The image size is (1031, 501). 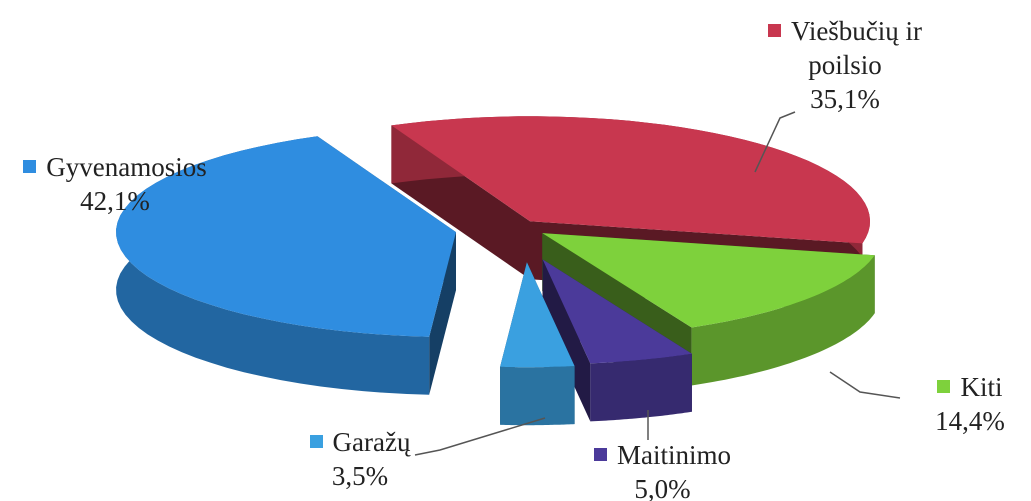 What do you see at coordinates (360, 476) in the screenshot?
I see `value-label: 3,5%` at bounding box center [360, 476].